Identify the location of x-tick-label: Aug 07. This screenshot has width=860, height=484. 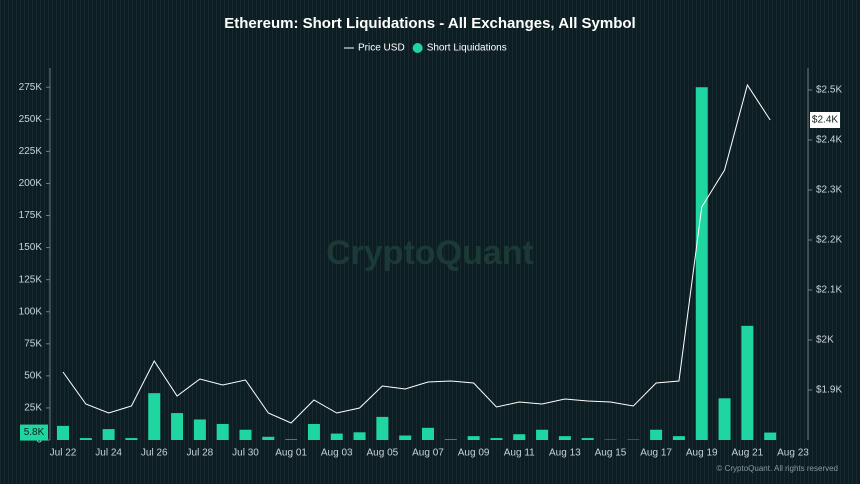
(428, 453).